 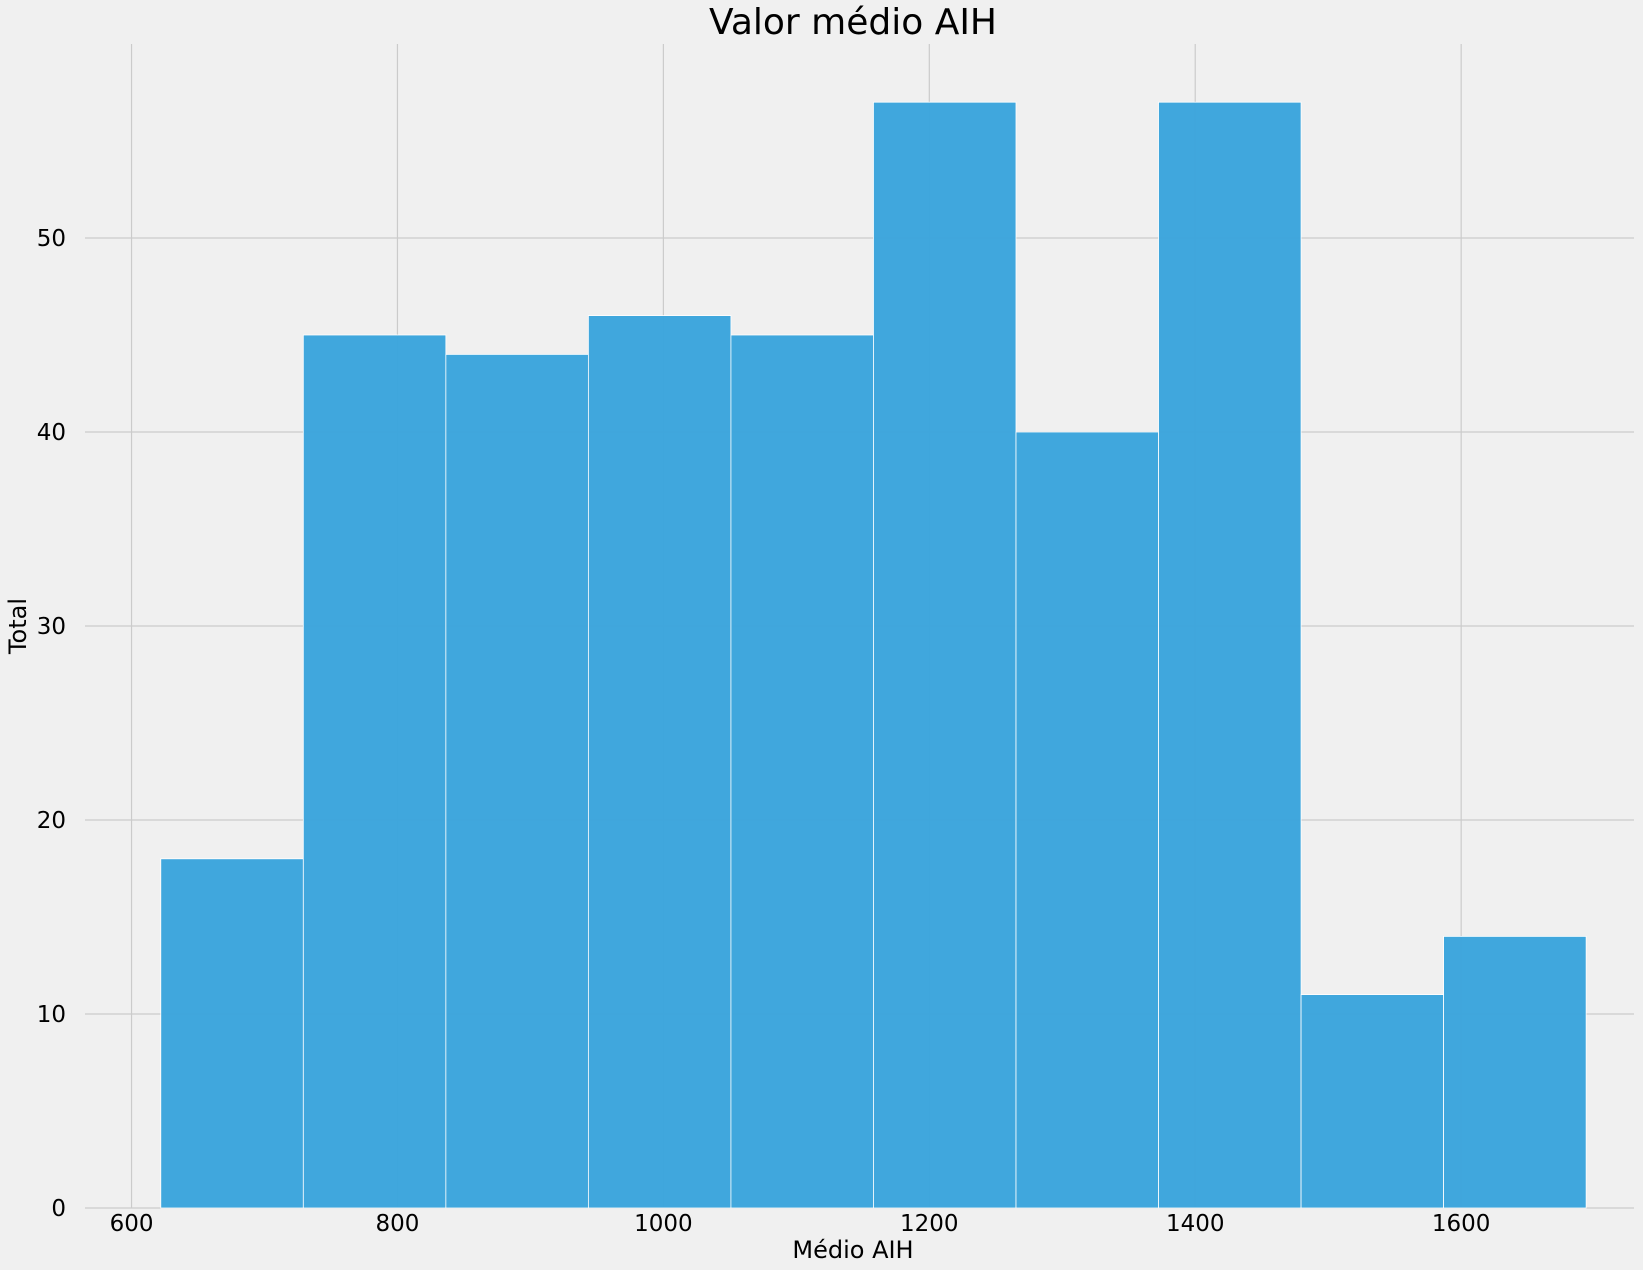 I want to click on x-tick-label: 1200, so click(x=929, y=1224).